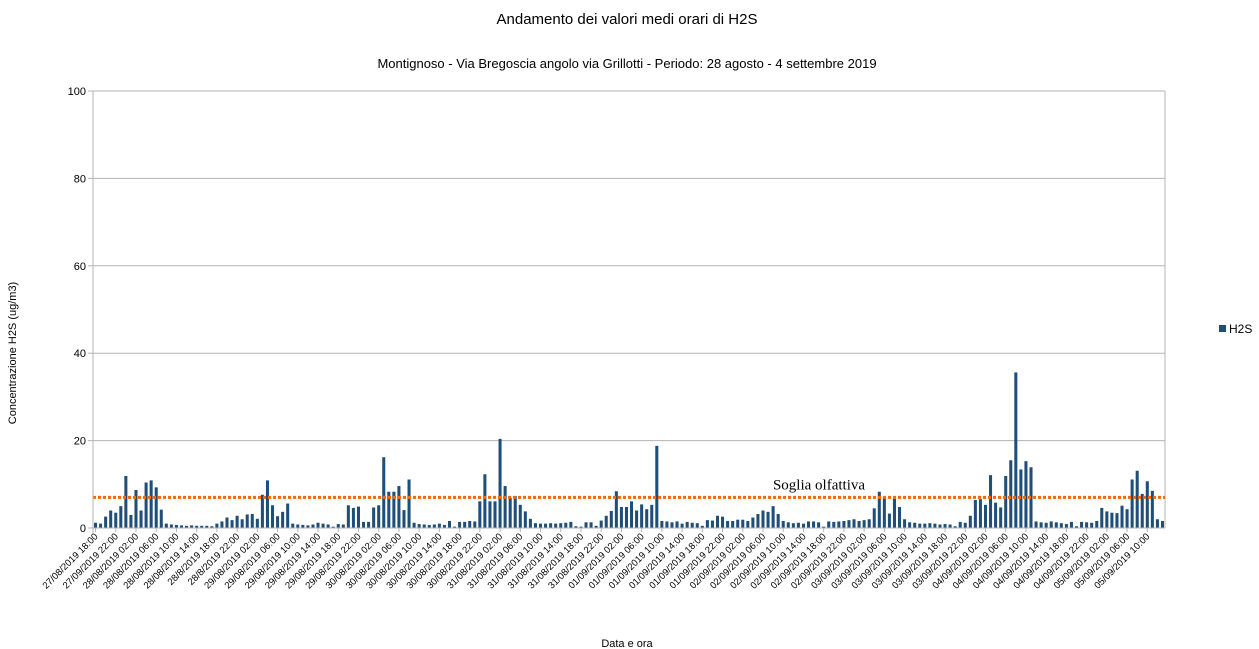 This screenshot has width=1259, height=649. I want to click on y-axis-ticks: 0 20 40 60 80 100, so click(80, 310).